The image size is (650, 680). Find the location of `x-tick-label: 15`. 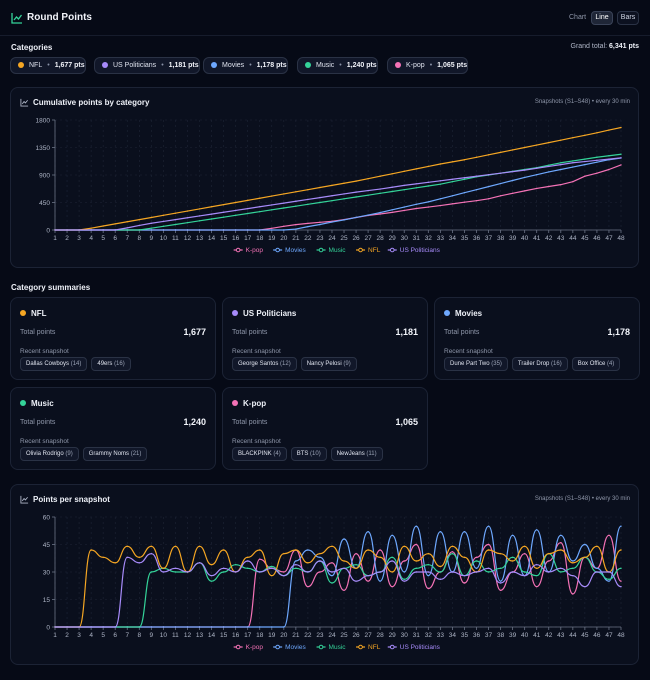

x-tick-label: 15 is located at coordinates (224, 238).